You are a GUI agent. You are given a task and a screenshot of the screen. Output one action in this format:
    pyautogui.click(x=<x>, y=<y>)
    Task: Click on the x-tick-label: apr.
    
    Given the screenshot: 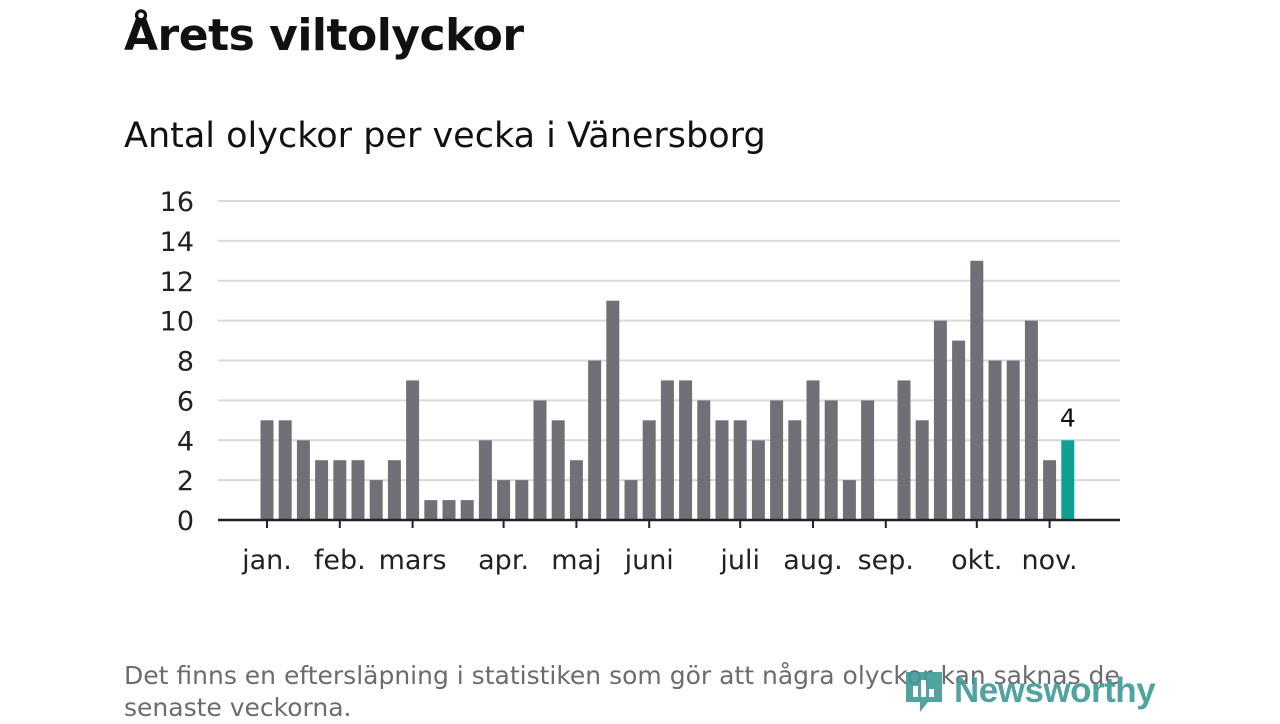 What is the action you would take?
    pyautogui.click(x=503, y=560)
    